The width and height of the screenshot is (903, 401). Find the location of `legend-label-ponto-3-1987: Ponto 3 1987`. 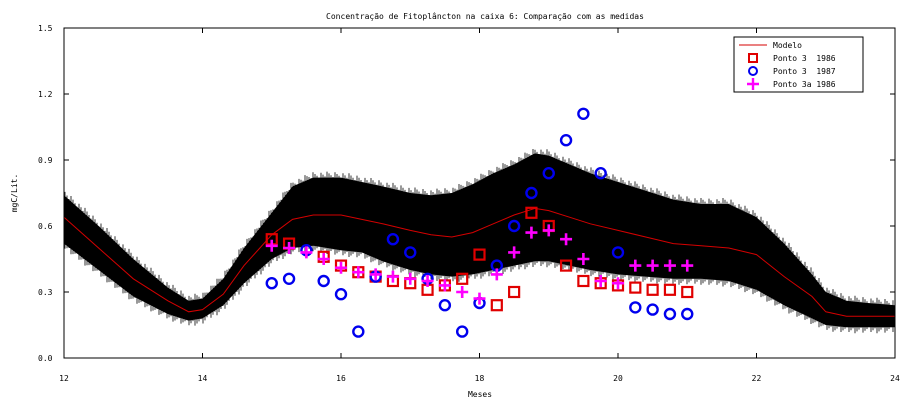

legend-label-ponto-3-1987: Ponto 3 1987 is located at coordinates (804, 71).